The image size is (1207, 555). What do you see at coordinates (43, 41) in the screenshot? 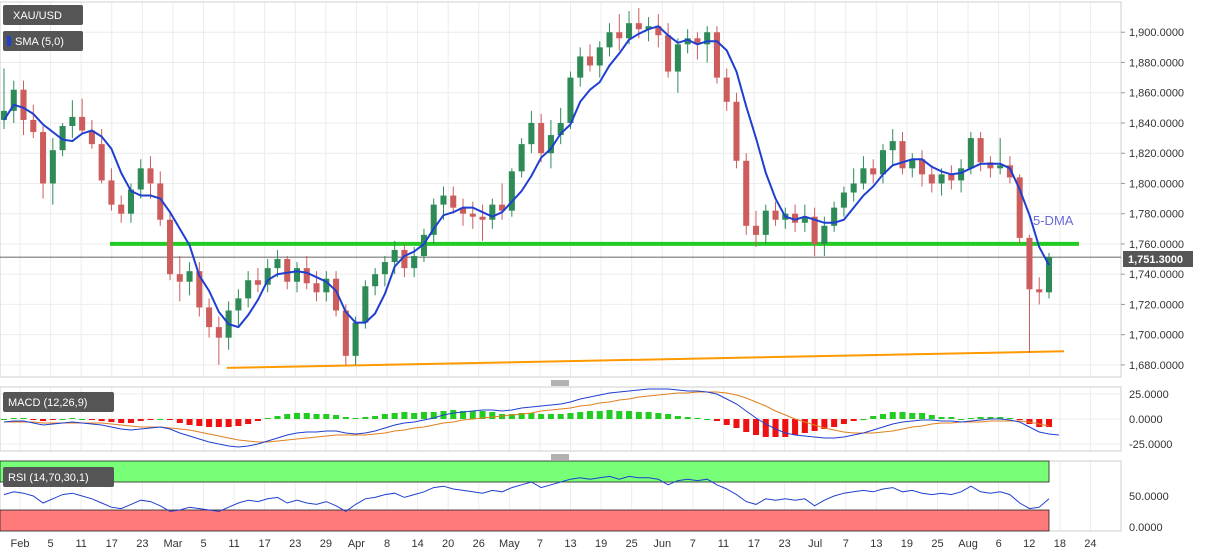
I see `sma-legend: SMA (5,0)` at bounding box center [43, 41].